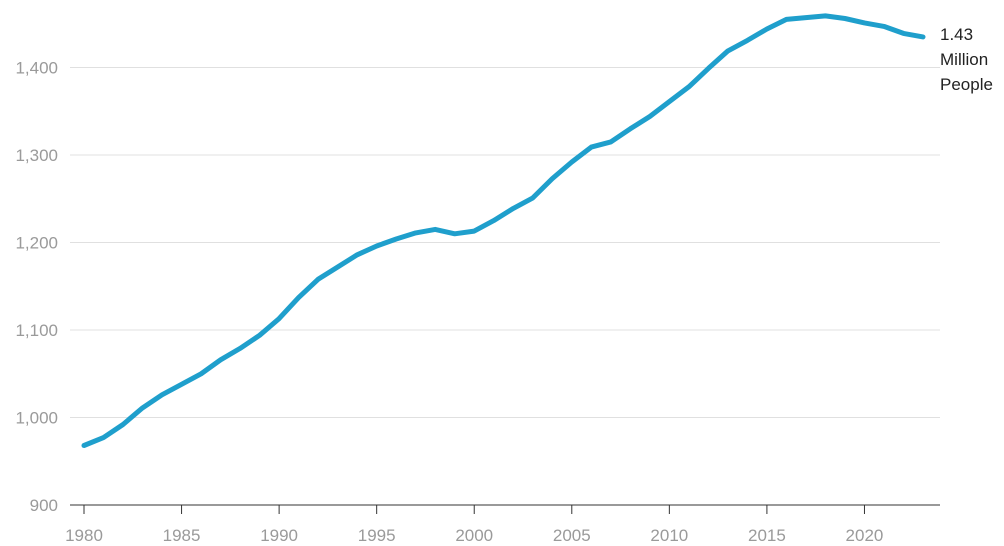 This screenshot has width=1004, height=546. Describe the element at coordinates (865, 535) in the screenshot. I see `x-tick-label: 2020` at that location.